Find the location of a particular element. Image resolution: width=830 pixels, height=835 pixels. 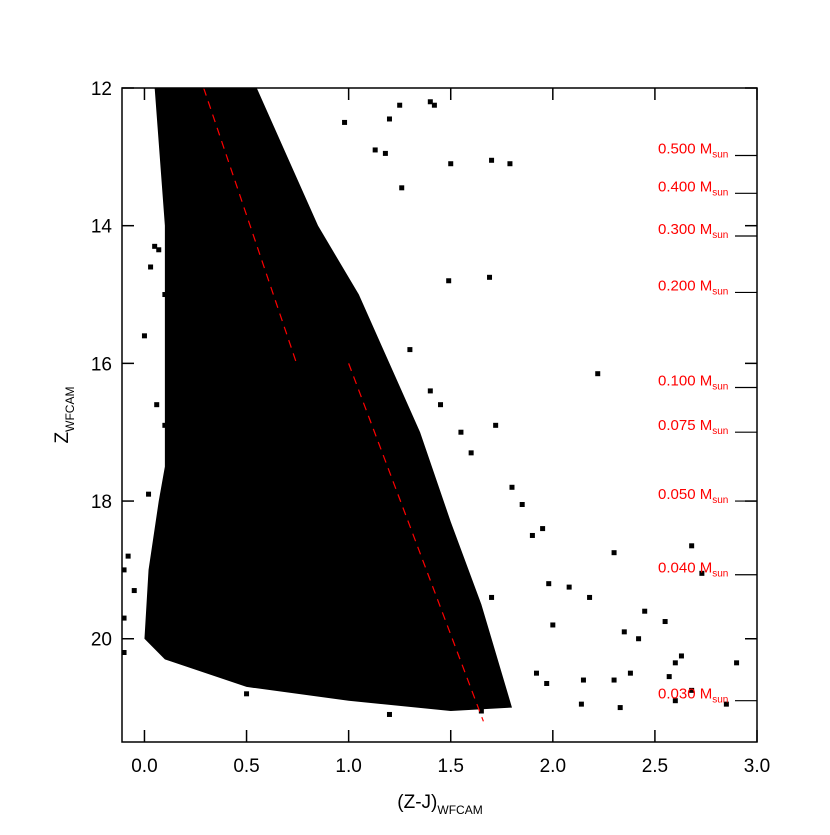

mass-label-text: 0.400 M is located at coordinates (685, 186).